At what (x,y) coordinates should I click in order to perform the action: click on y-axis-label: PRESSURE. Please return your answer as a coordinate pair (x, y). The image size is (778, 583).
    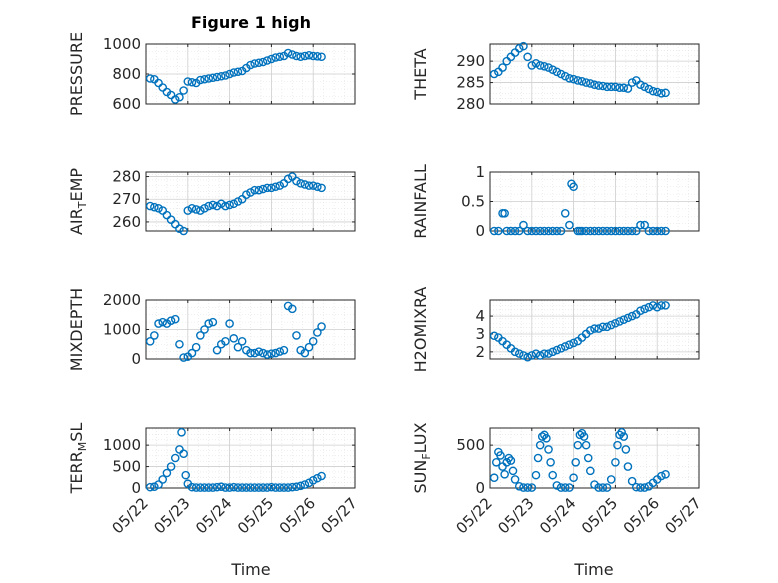
    Looking at the image, I should click on (76, 74).